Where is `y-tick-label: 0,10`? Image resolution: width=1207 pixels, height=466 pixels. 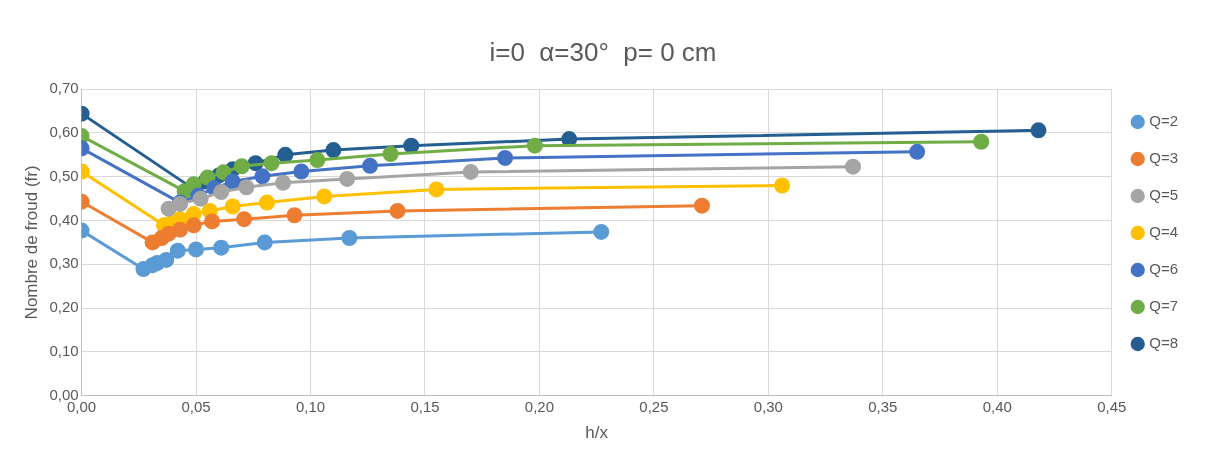 y-tick-label: 0,10 is located at coordinates (64, 350).